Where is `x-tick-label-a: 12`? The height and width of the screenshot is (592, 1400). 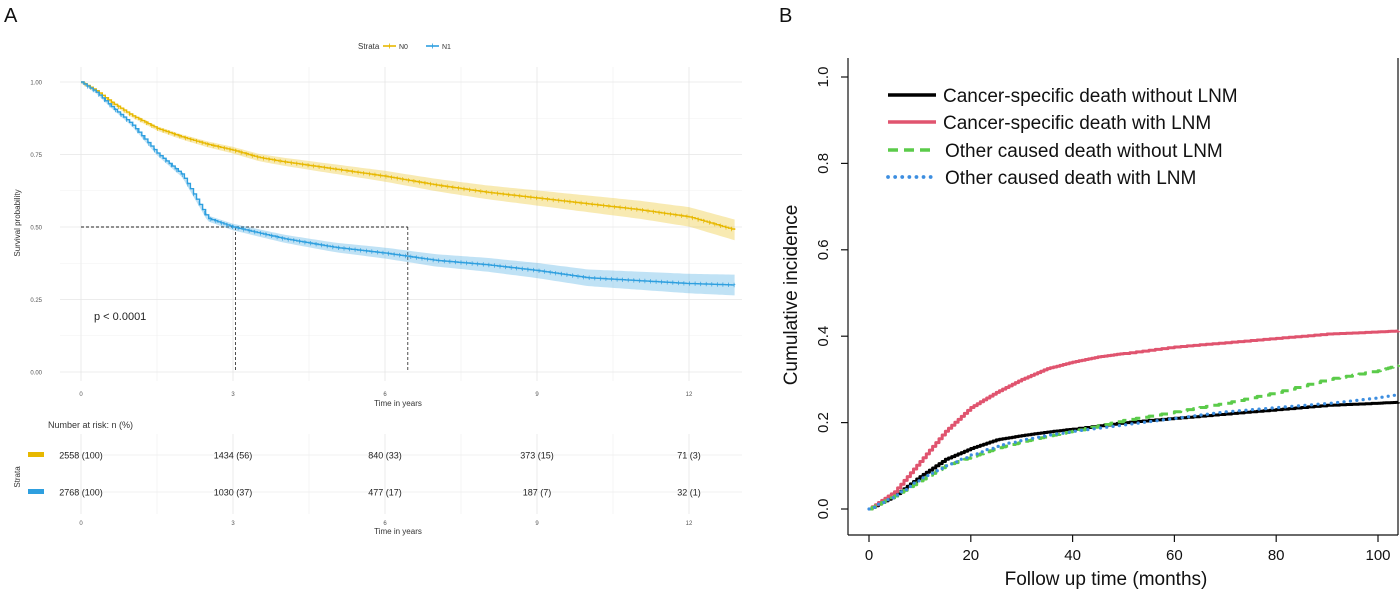 x-tick-label-a: 12 is located at coordinates (689, 395).